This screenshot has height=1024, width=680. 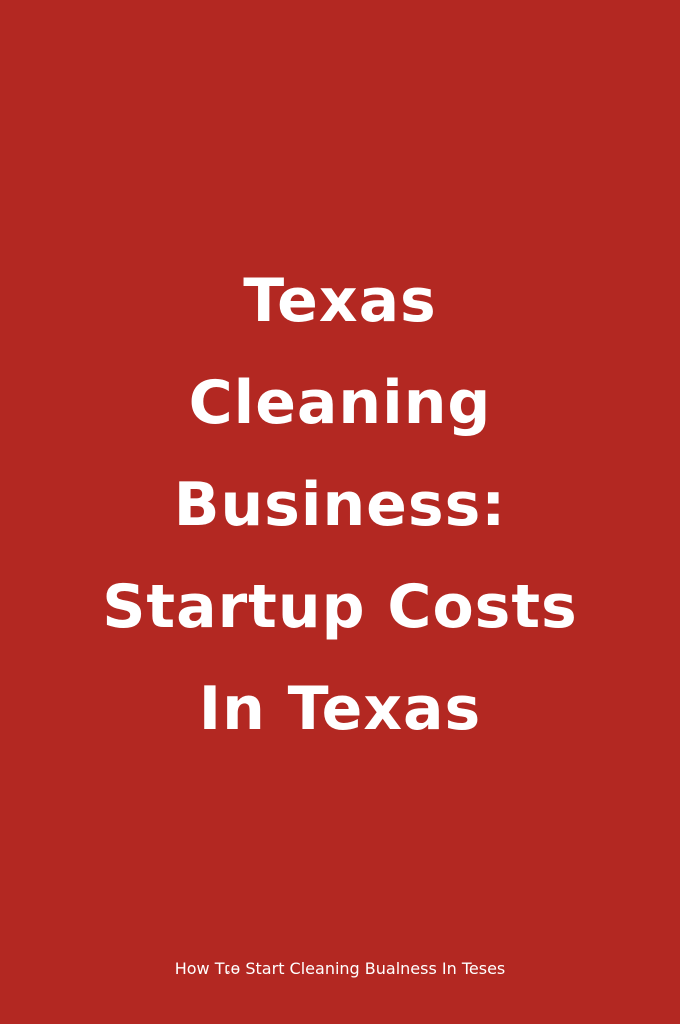 What do you see at coordinates (340, 709) in the screenshot?
I see `title-line-5: In Texas` at bounding box center [340, 709].